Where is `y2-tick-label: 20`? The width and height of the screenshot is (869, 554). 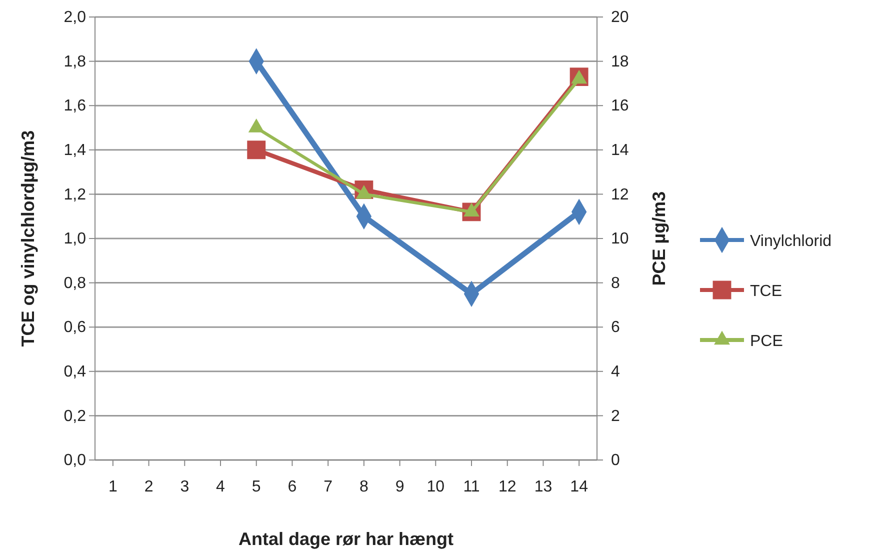 y2-tick-label: 20 is located at coordinates (620, 17).